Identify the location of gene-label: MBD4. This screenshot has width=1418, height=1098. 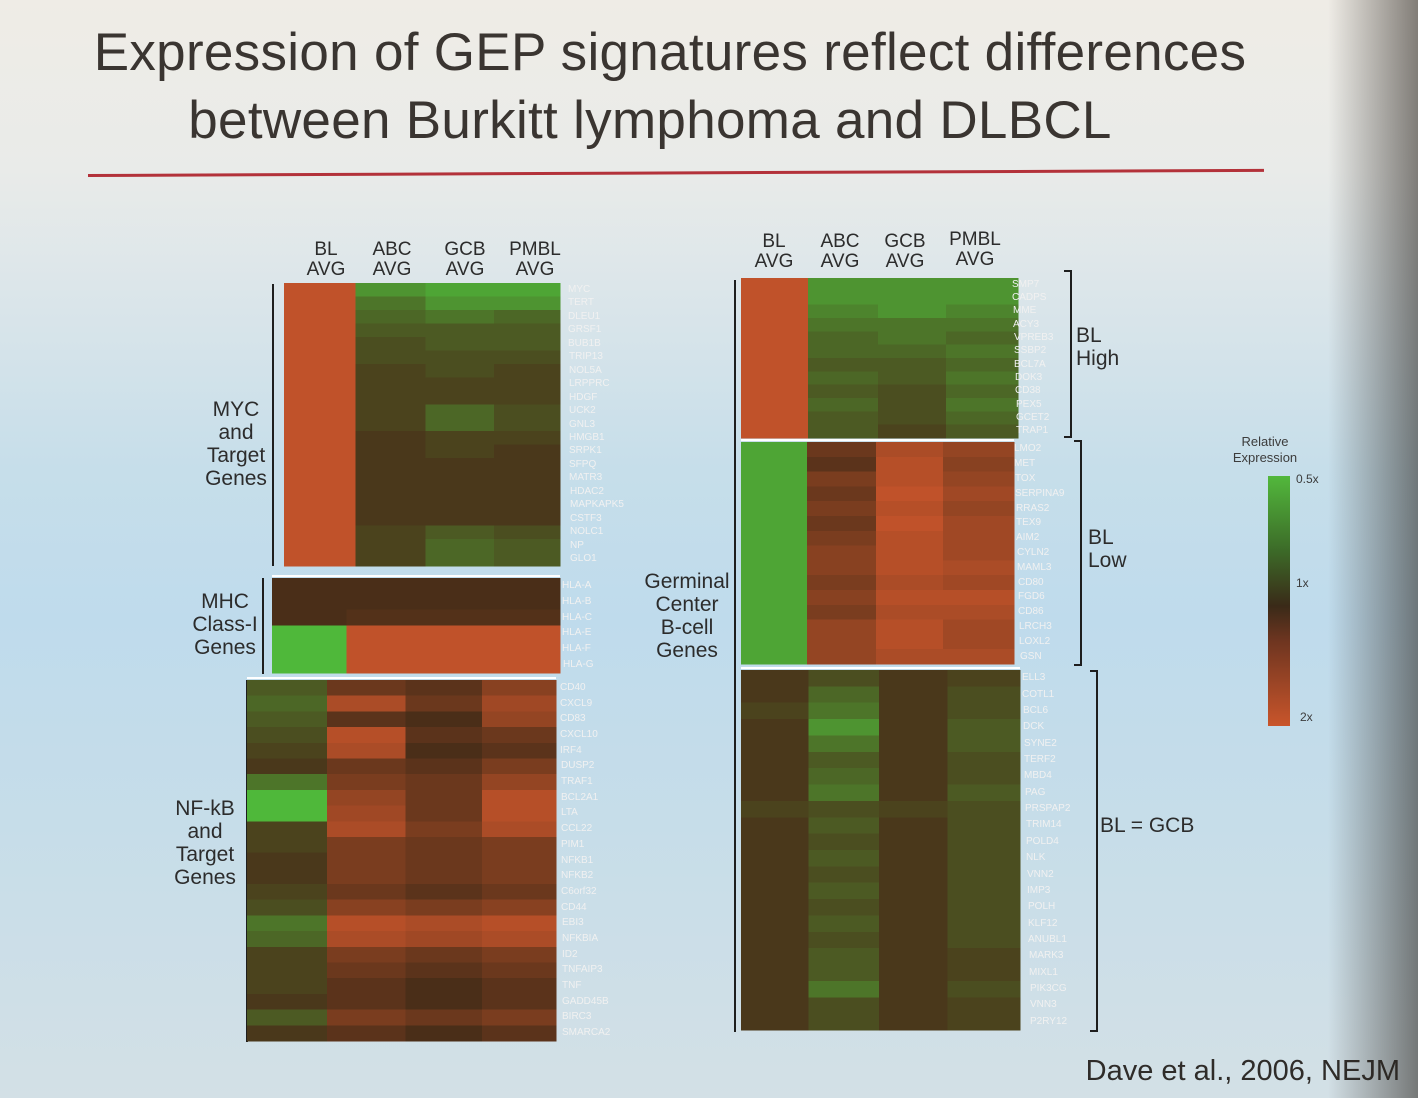
(1038, 776).